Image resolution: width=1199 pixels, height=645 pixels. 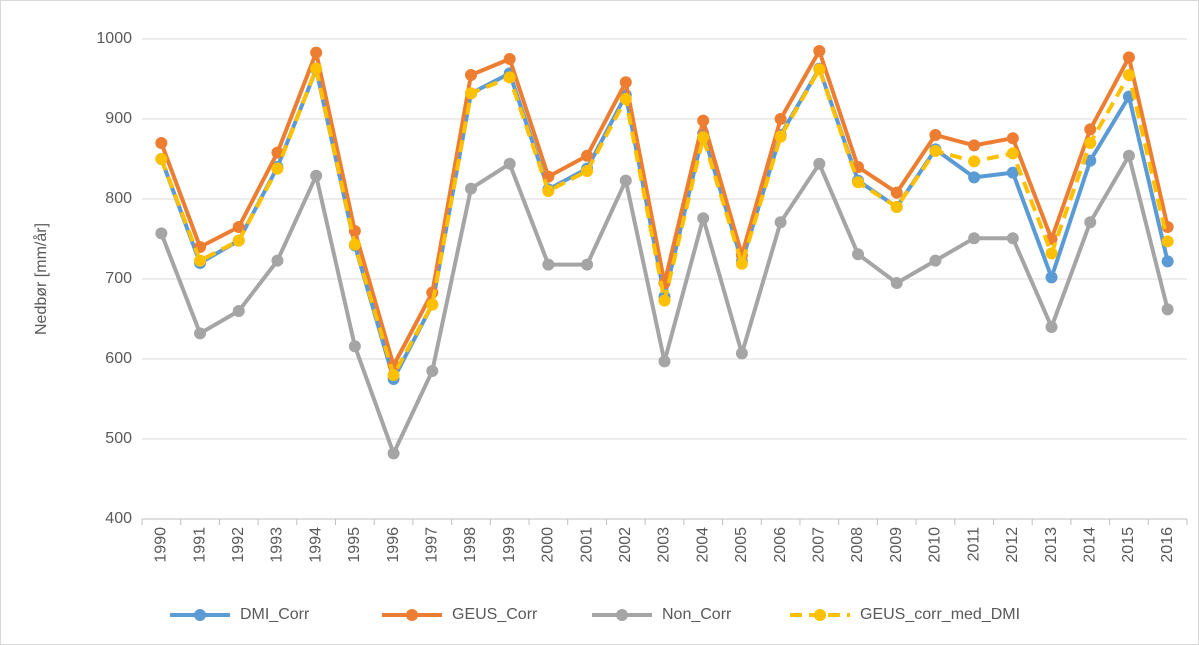 What do you see at coordinates (586, 545) in the screenshot?
I see `x-tick-label: 2001` at bounding box center [586, 545].